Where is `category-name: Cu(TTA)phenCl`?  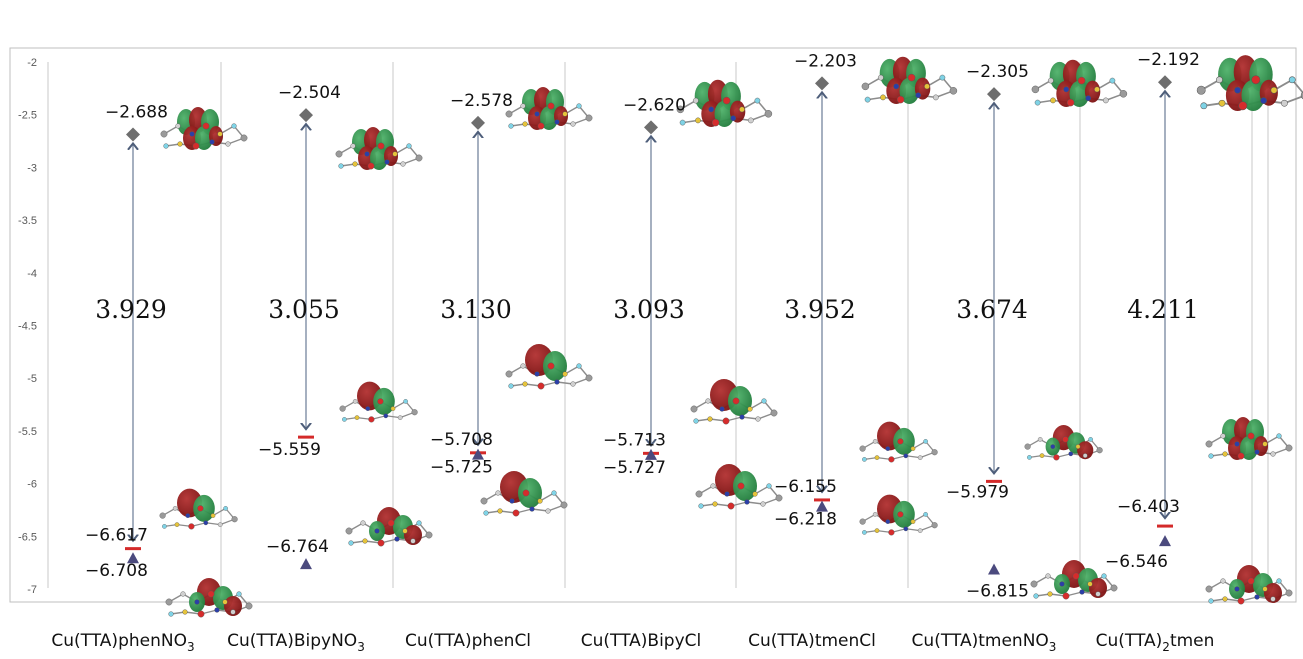
category-name: Cu(TTA)phenCl is located at coordinates (468, 641).